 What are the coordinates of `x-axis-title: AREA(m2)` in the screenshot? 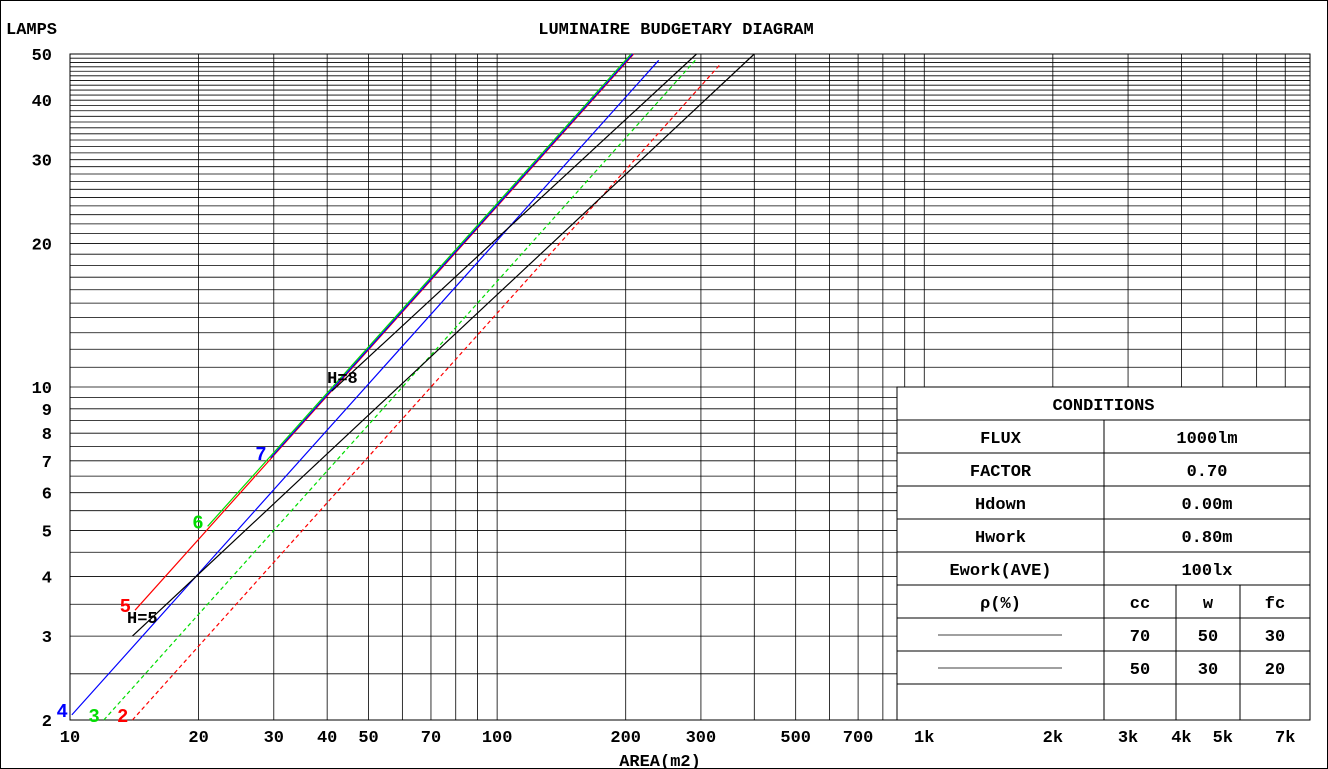 It's located at (660, 761).